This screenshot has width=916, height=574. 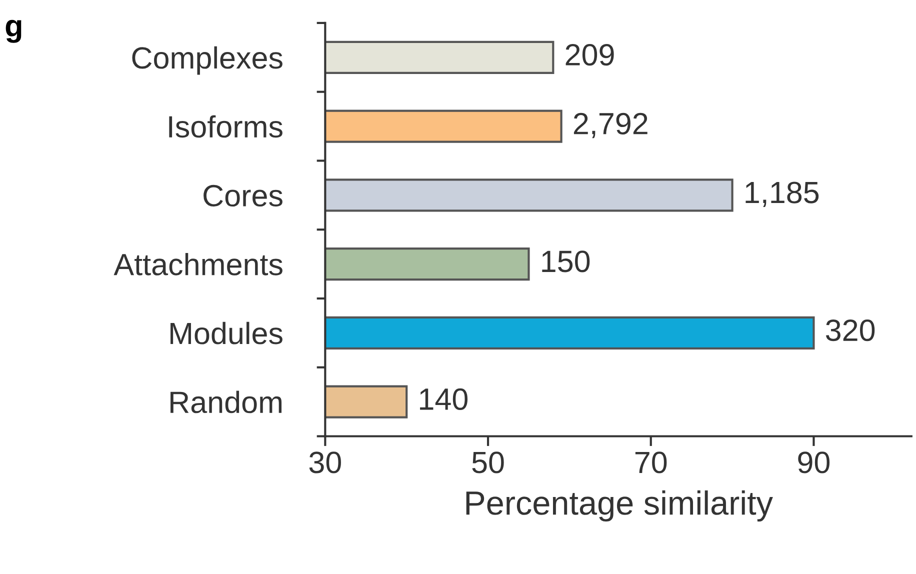 What do you see at coordinates (226, 333) in the screenshot?
I see `y-tick-label: Modules` at bounding box center [226, 333].